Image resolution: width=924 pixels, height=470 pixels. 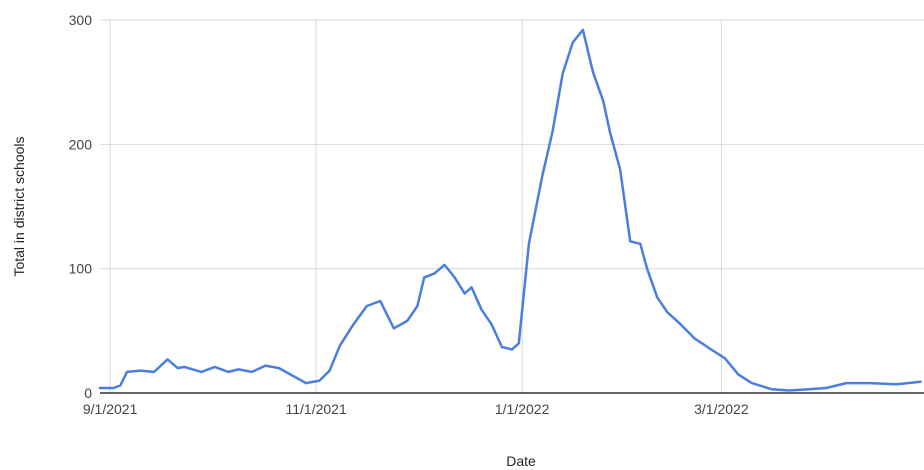 I want to click on x-tick-label: 3/1/2022, so click(x=721, y=409).